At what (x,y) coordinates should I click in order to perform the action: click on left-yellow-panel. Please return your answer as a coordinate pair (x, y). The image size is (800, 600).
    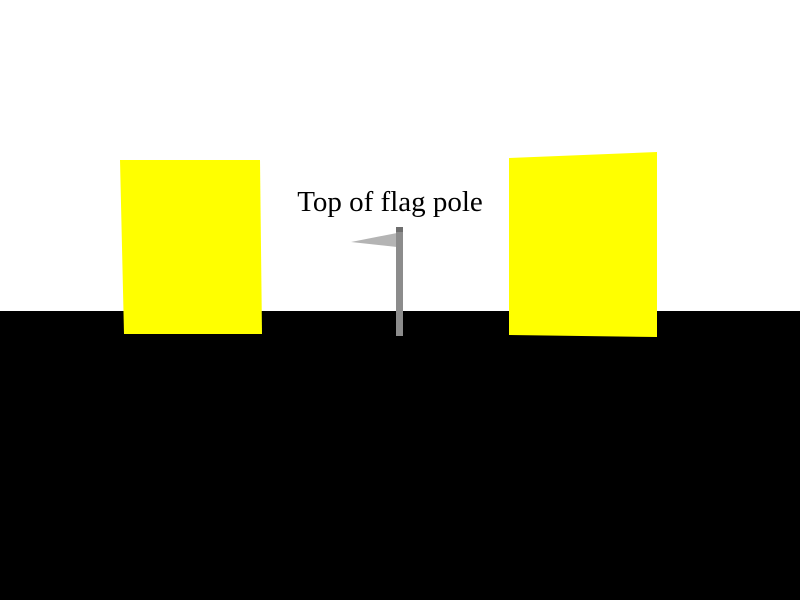
    Looking at the image, I should click on (191, 247).